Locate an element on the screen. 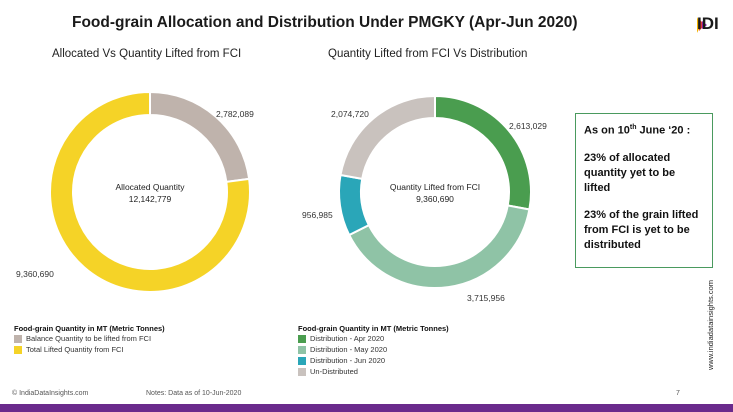  slice-data-label: 2,074,720 is located at coordinates (350, 114).